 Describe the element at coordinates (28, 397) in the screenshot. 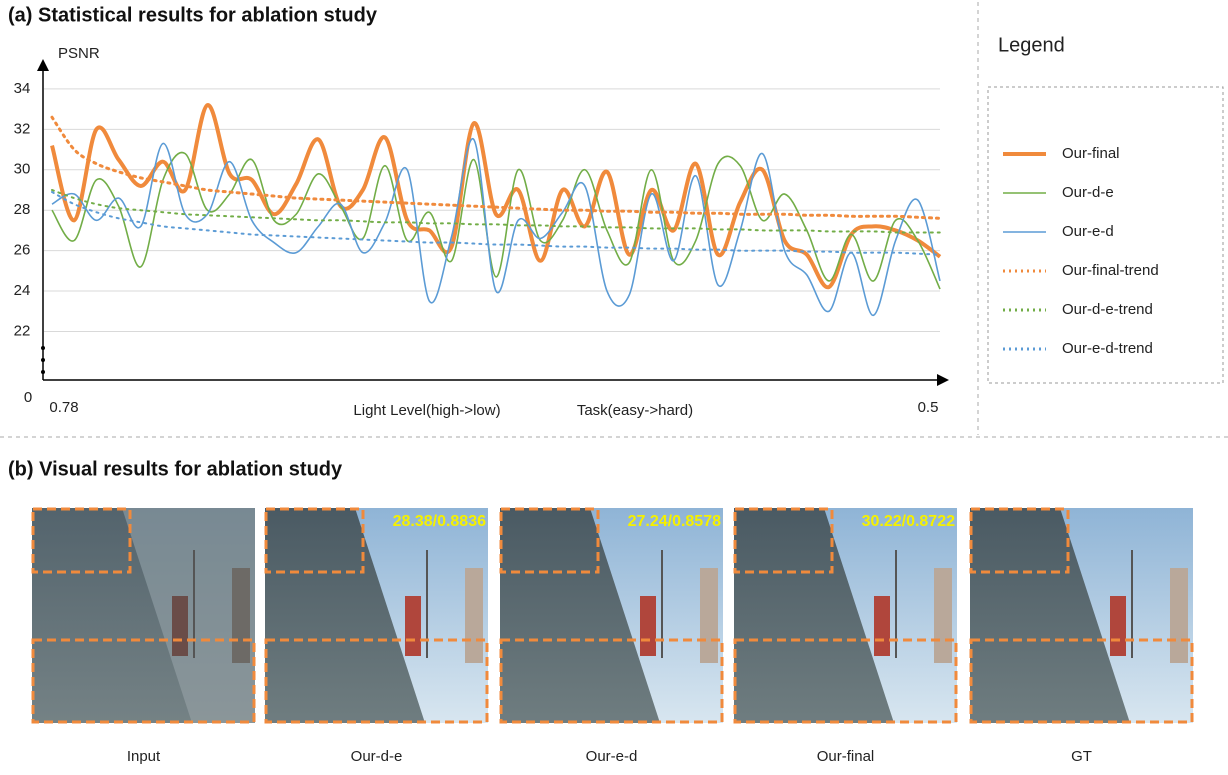

I see `origin-label: 0` at that location.